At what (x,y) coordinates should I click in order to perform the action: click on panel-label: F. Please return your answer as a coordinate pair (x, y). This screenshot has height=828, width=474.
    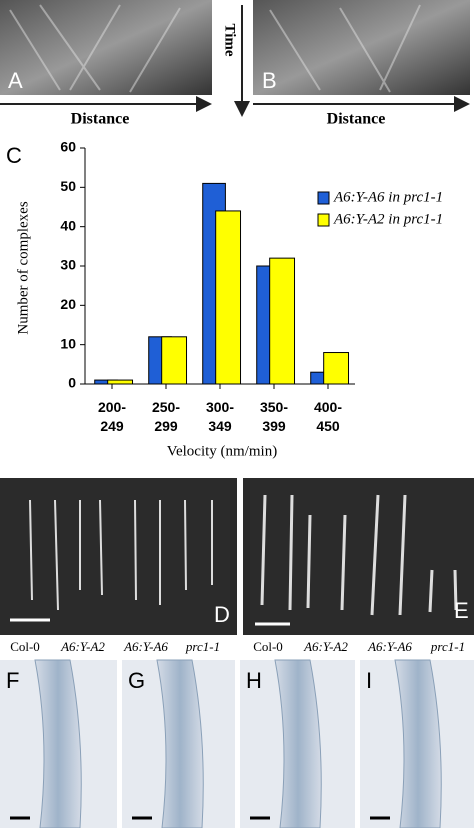
    Looking at the image, I should click on (12, 680).